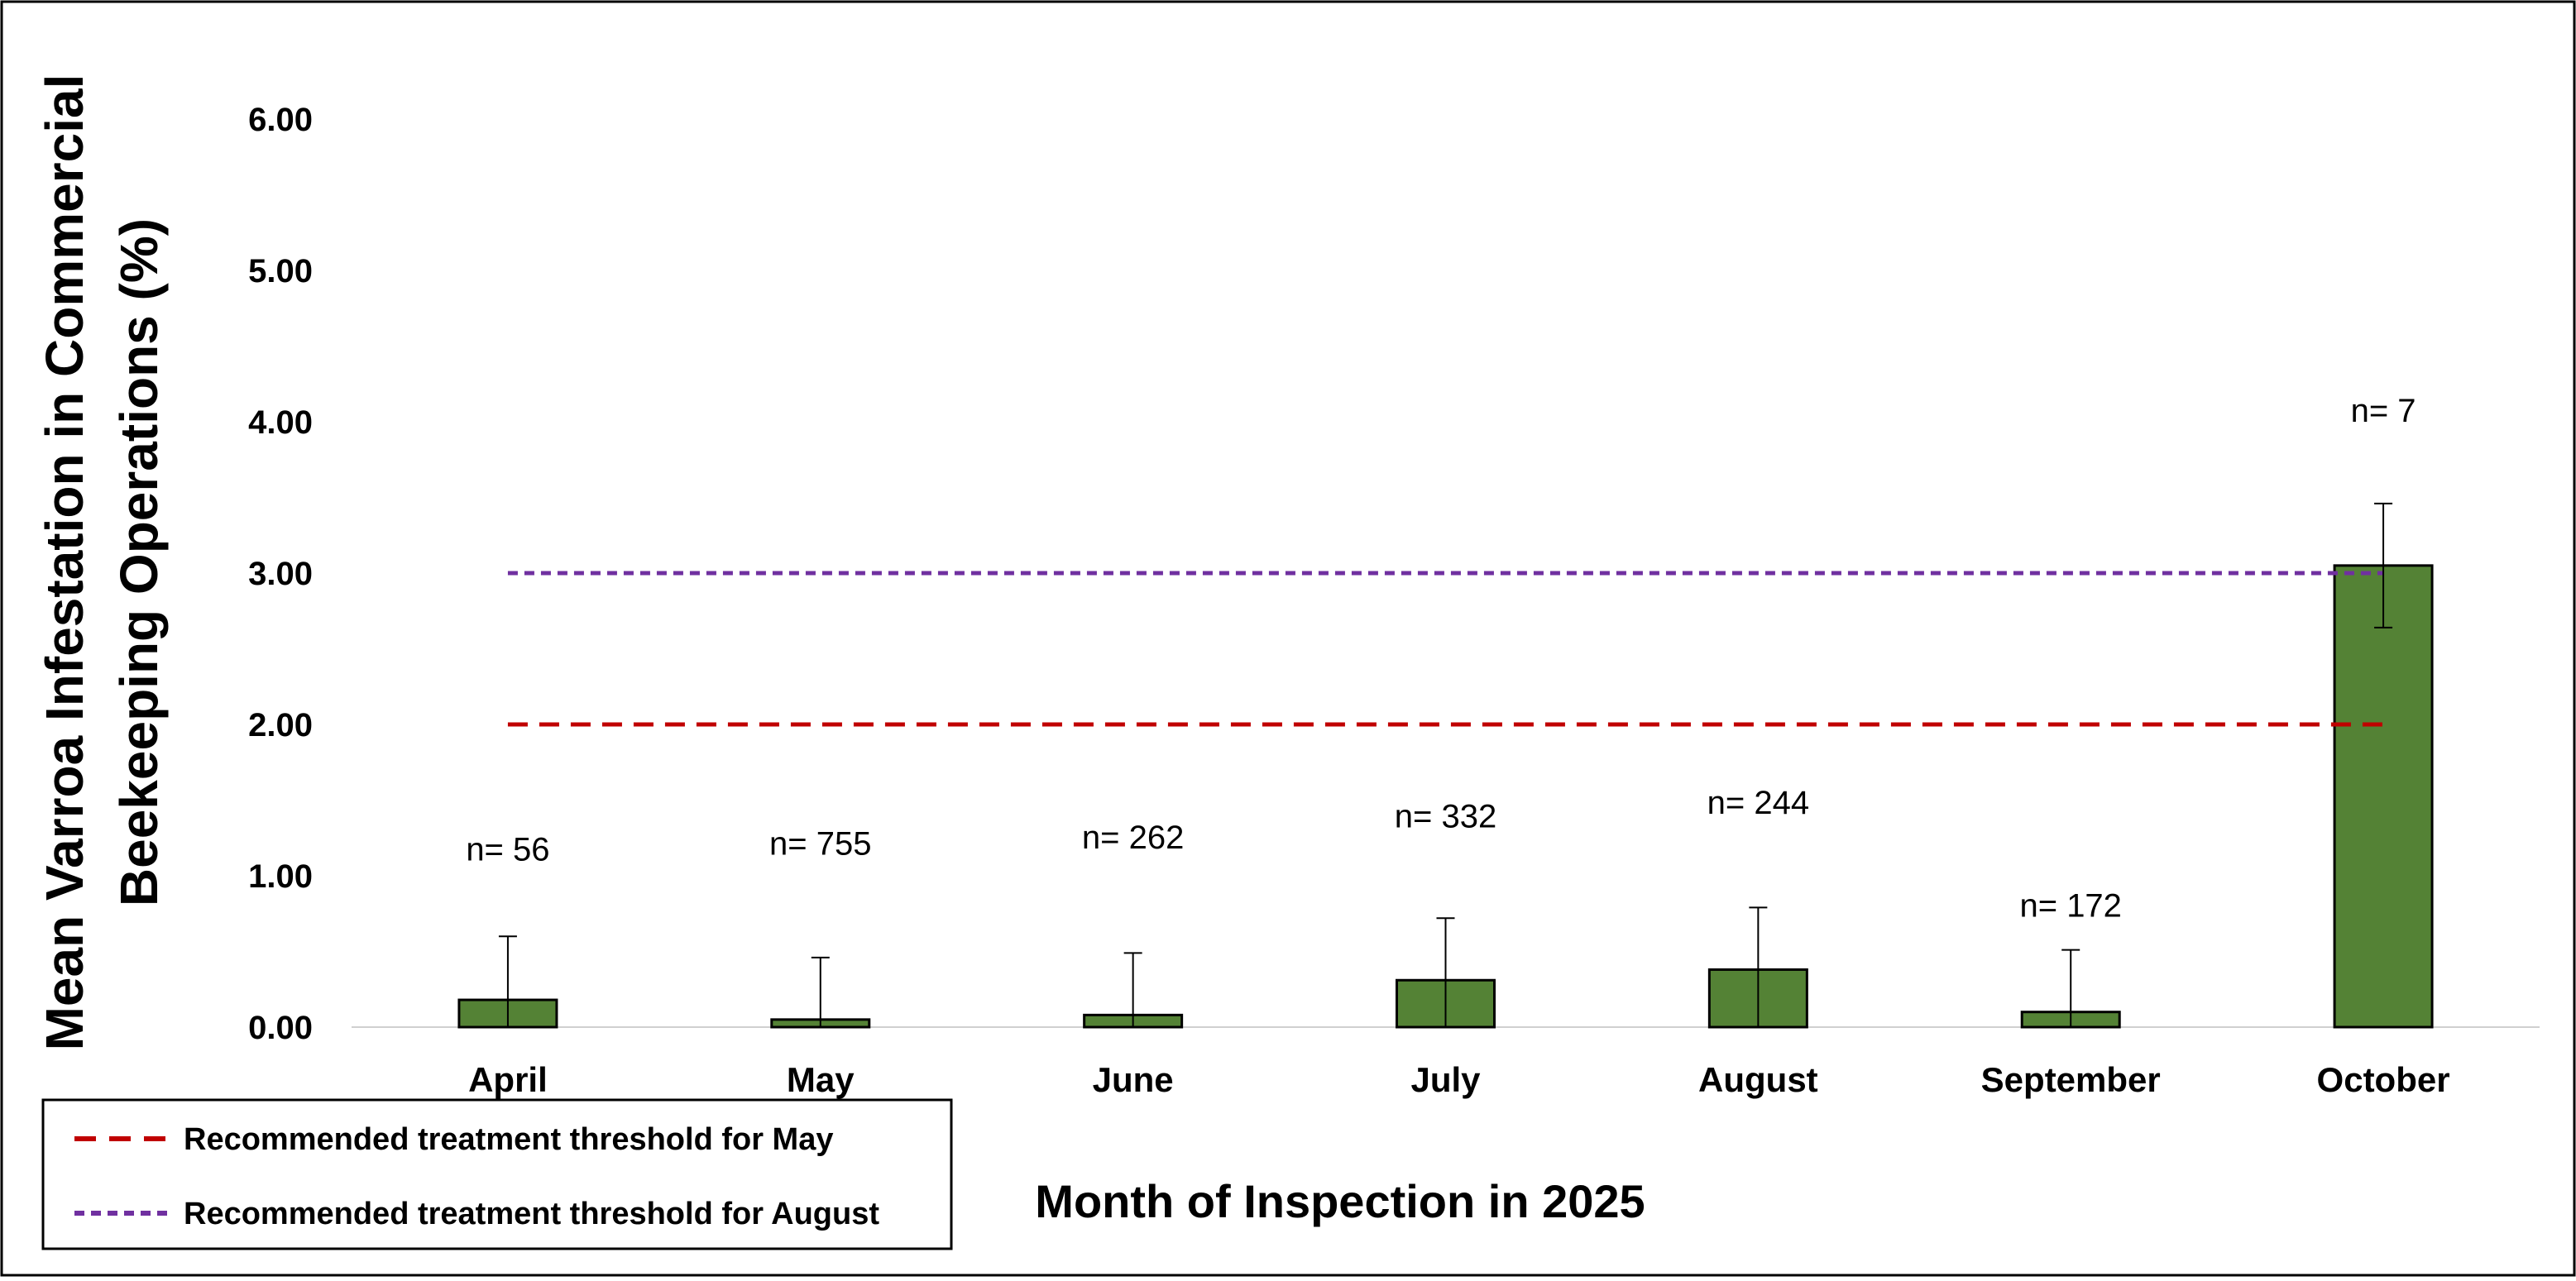  Describe the element at coordinates (1758, 803) in the screenshot. I see `sample-size-label-august: n= 244` at that location.